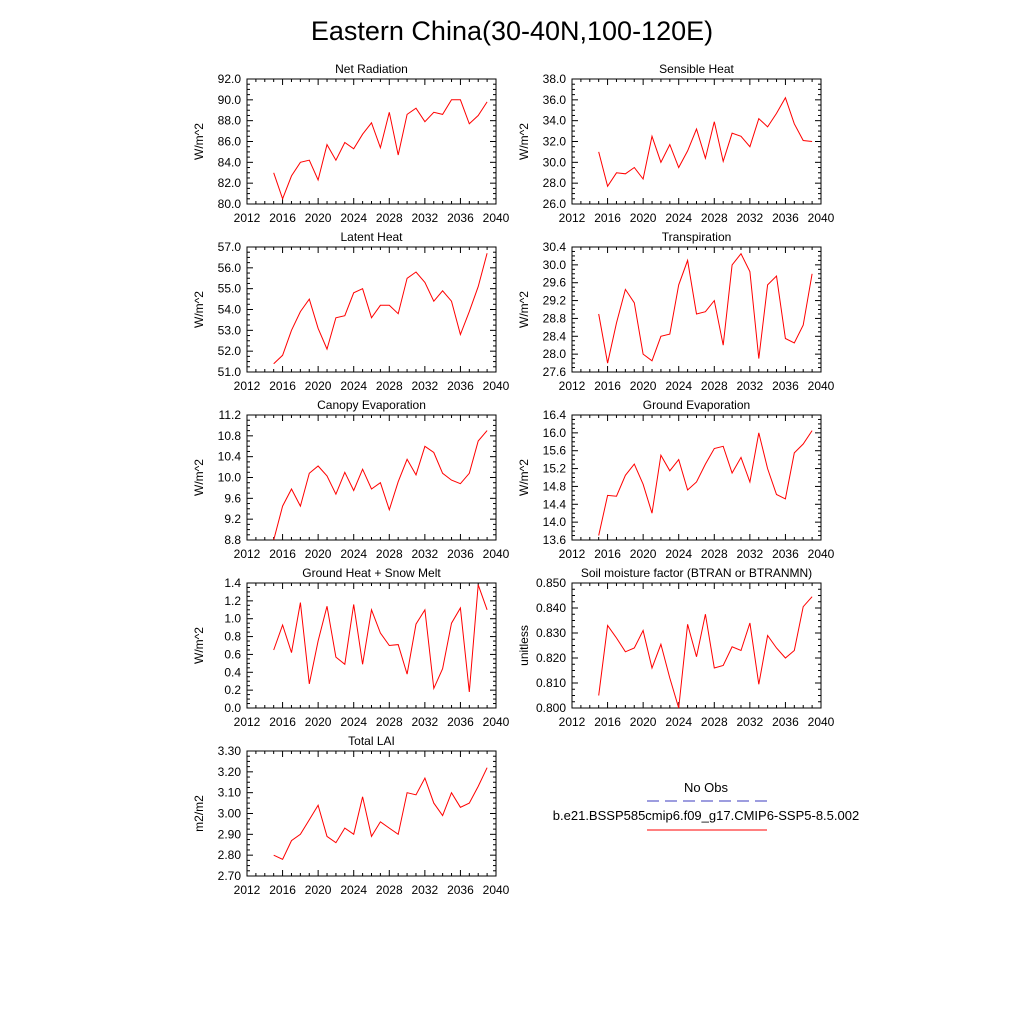 The width and height of the screenshot is (1024, 1024). What do you see at coordinates (232, 583) in the screenshot?
I see `y-tick-label: 1.4` at bounding box center [232, 583].